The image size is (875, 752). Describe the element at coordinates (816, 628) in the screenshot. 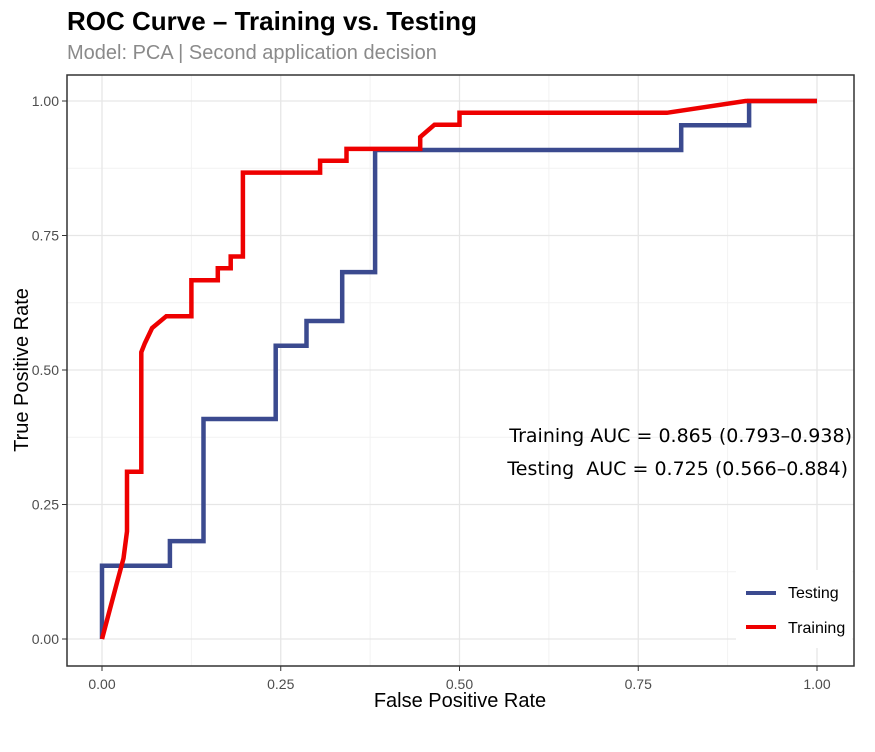

I see `legend-label-training: Training` at that location.